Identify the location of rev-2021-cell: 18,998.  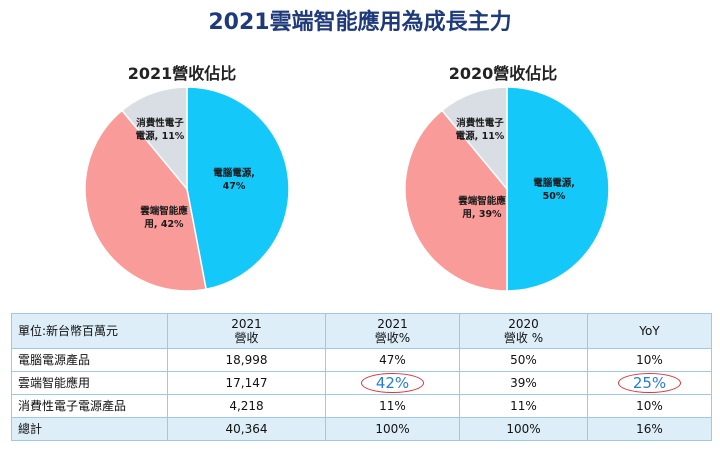
(246, 360).